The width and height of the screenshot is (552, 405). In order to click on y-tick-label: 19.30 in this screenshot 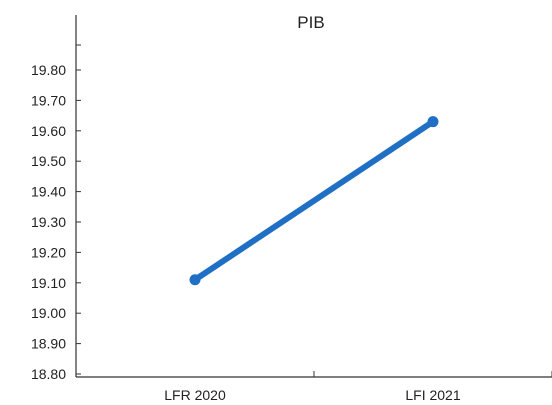, I will do `click(48, 222)`.